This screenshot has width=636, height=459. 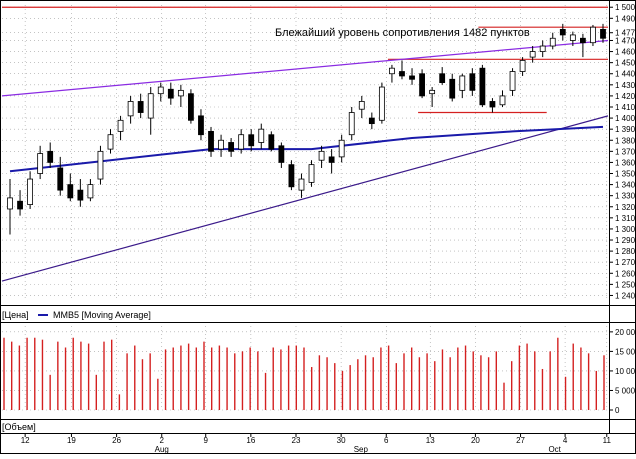 I want to click on price-tick-label: 1 250, so click(x=625, y=284).